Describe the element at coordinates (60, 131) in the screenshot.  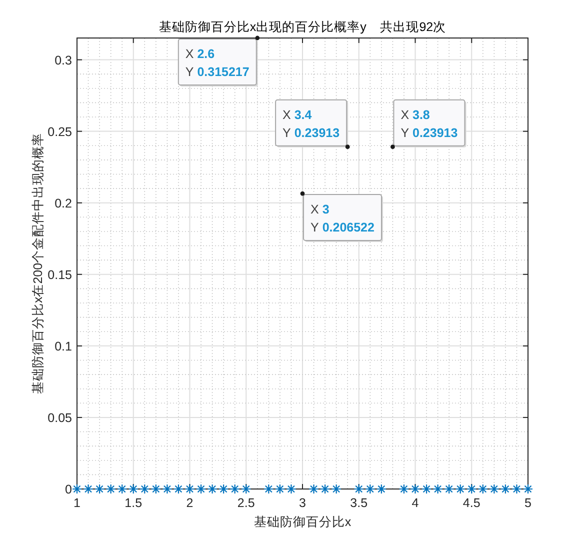
I see `y-tick-label: 0.25` at that location.